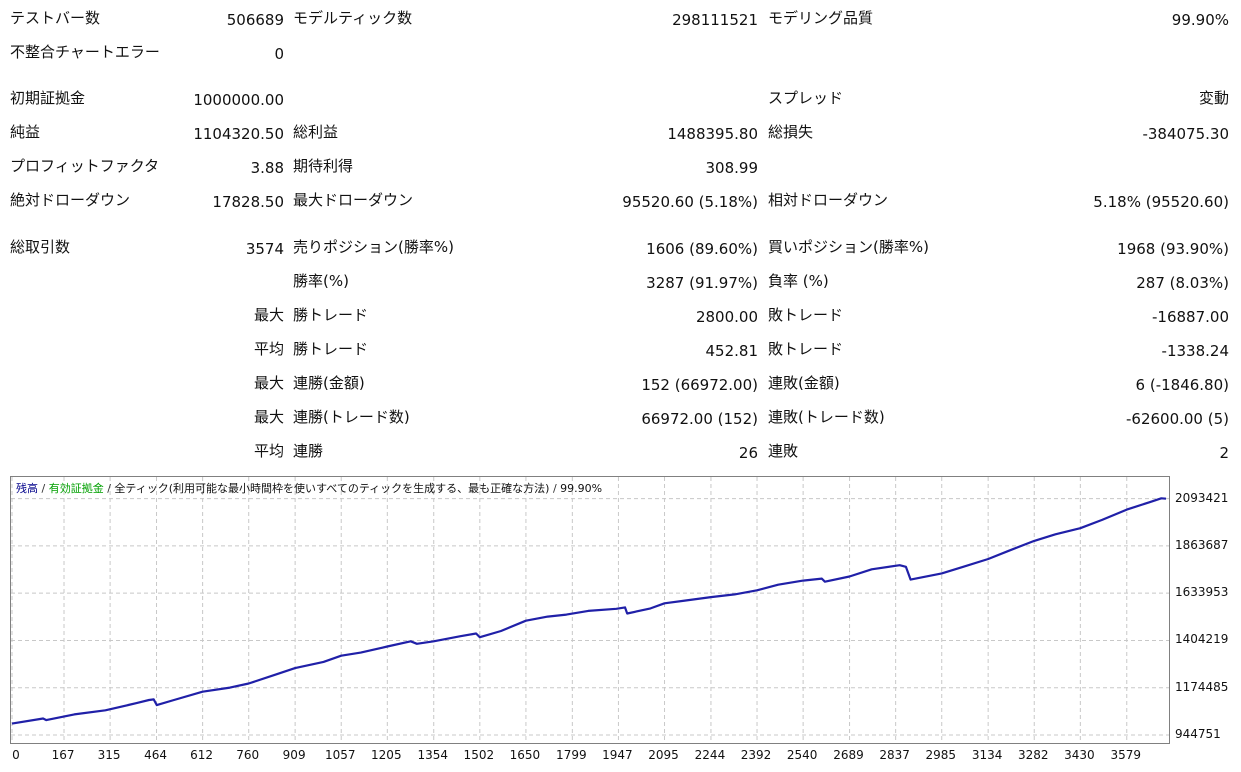  What do you see at coordinates (48, 98) in the screenshot?
I see `initial-deposit-label: 初期証拠金` at bounding box center [48, 98].